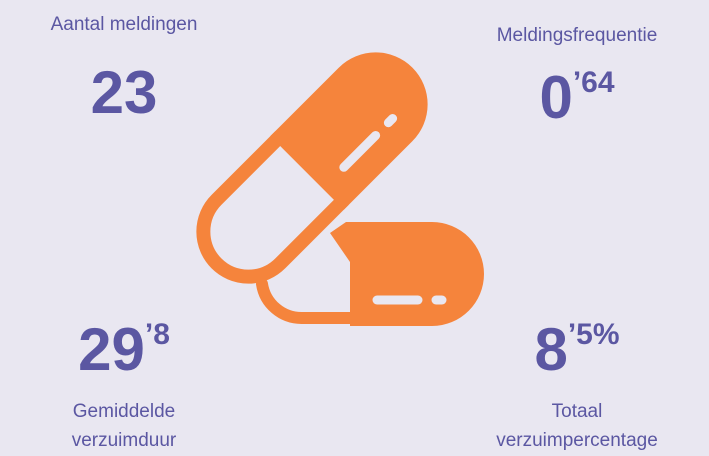  What do you see at coordinates (577, 440) in the screenshot?
I see `stat-label: verzuimpercentage` at bounding box center [577, 440].